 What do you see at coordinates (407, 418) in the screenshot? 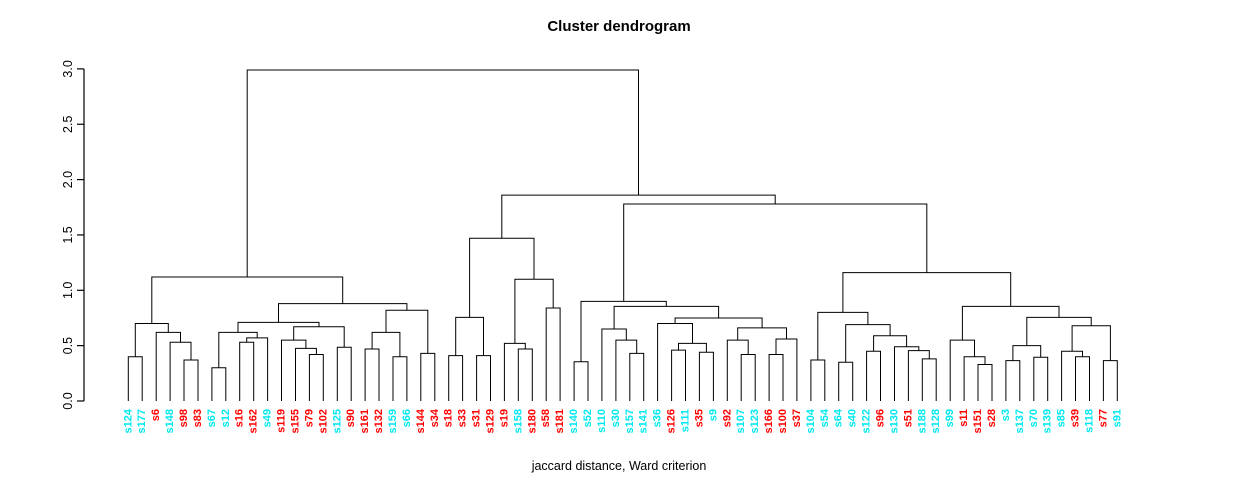
I see `leaf-label: s66` at bounding box center [407, 418].